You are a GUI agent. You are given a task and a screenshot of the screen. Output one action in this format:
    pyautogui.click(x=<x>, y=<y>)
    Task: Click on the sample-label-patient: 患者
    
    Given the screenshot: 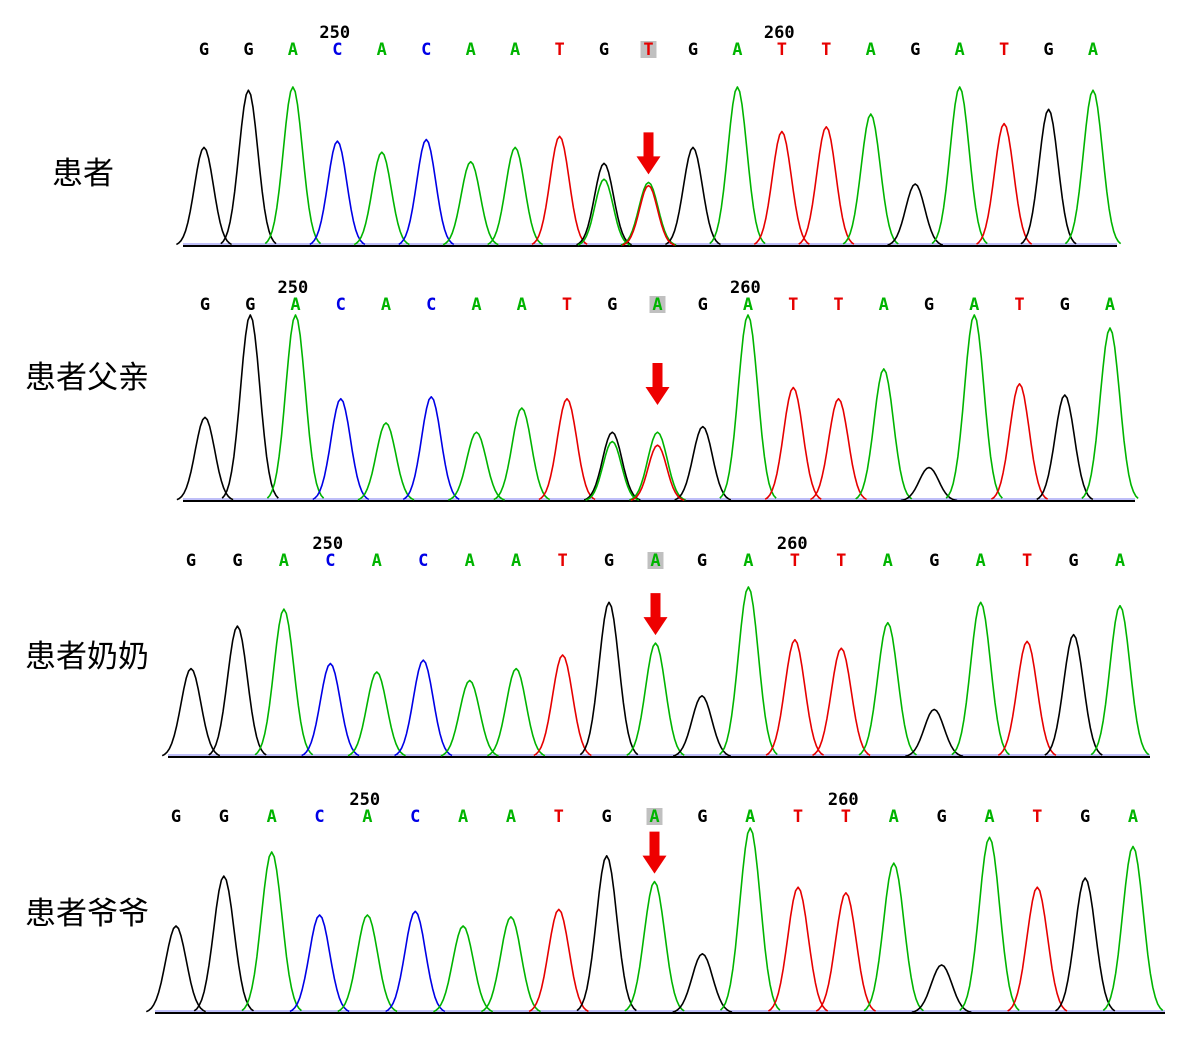 What is the action you would take?
    pyautogui.click(x=83, y=174)
    